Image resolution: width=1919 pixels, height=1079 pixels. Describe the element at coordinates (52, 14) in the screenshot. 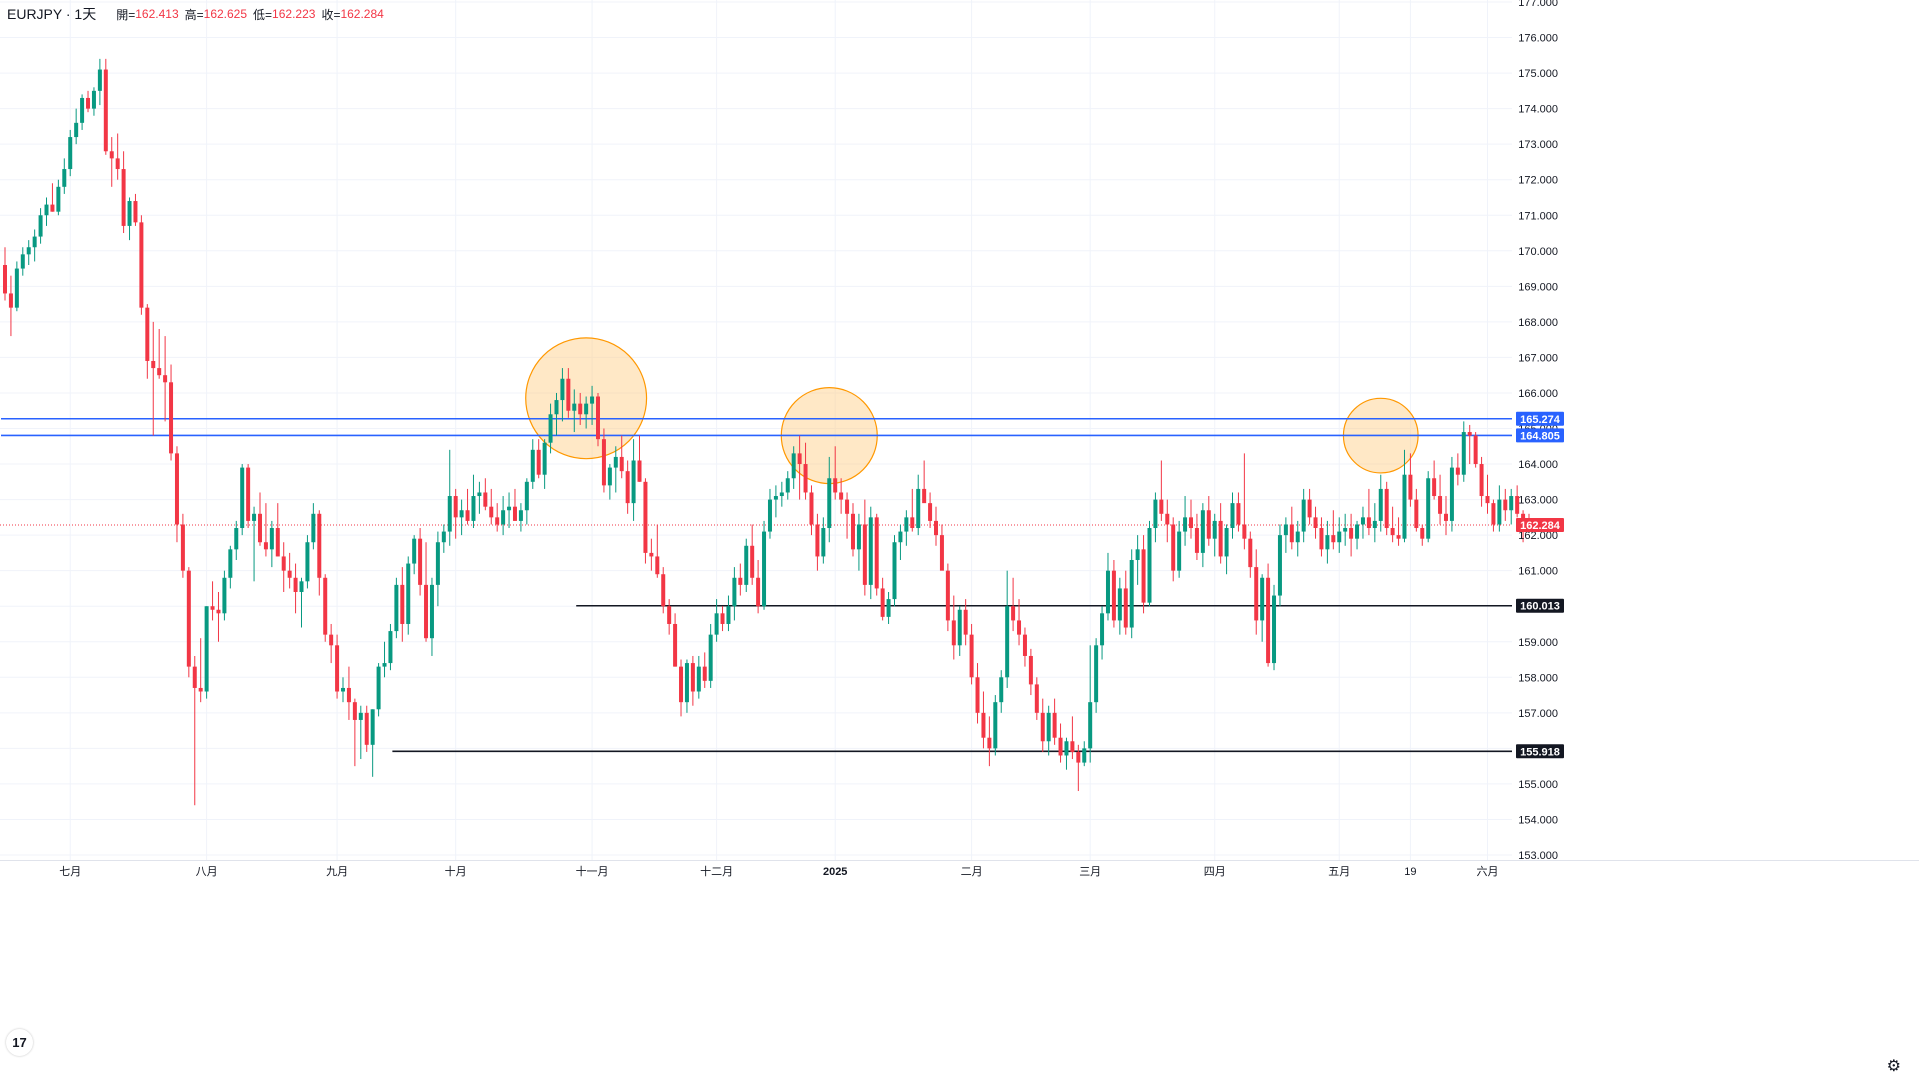

I see `symbol-title: EURJPY · 1天` at that location.